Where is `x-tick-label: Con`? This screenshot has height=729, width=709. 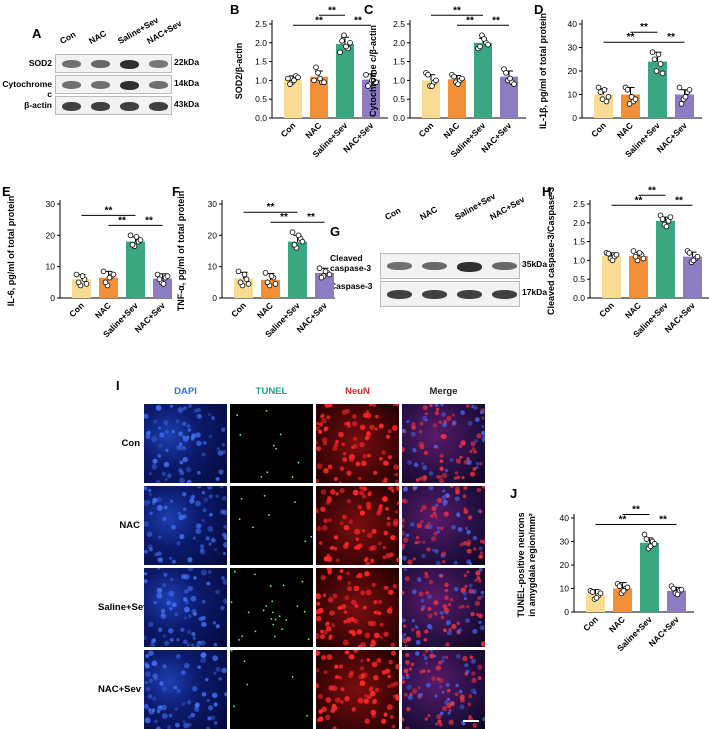 x-tick-label: Con is located at coordinates (590, 623).